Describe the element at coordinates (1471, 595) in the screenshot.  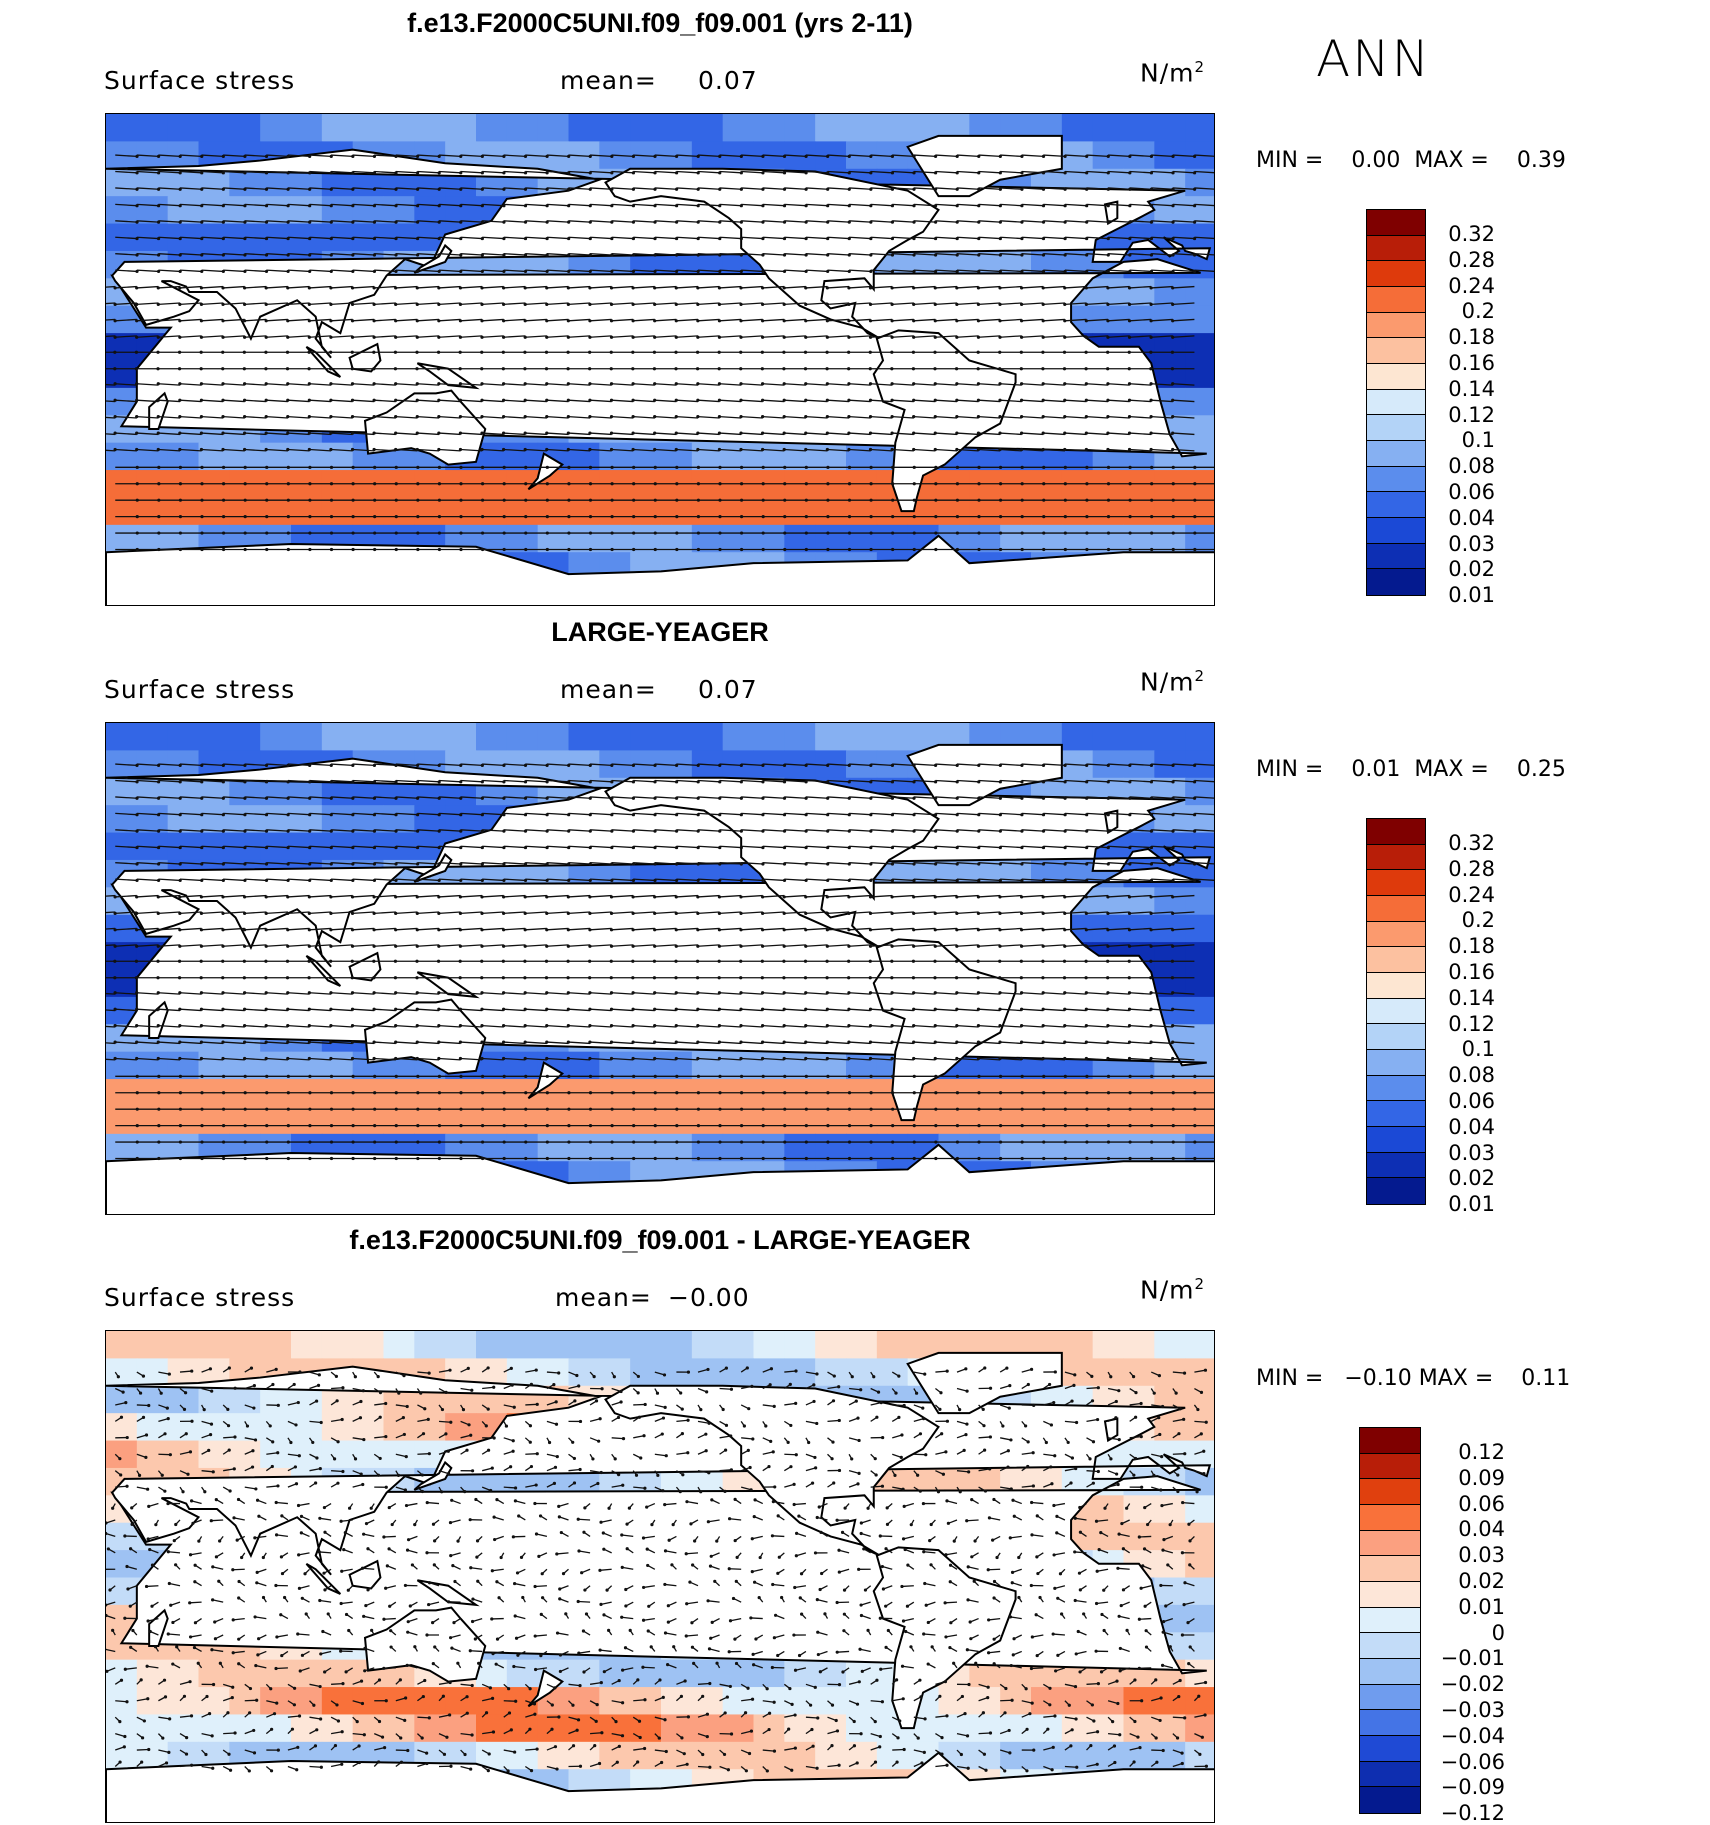
I see `colorbar-tick-label: 0.01` at that location.